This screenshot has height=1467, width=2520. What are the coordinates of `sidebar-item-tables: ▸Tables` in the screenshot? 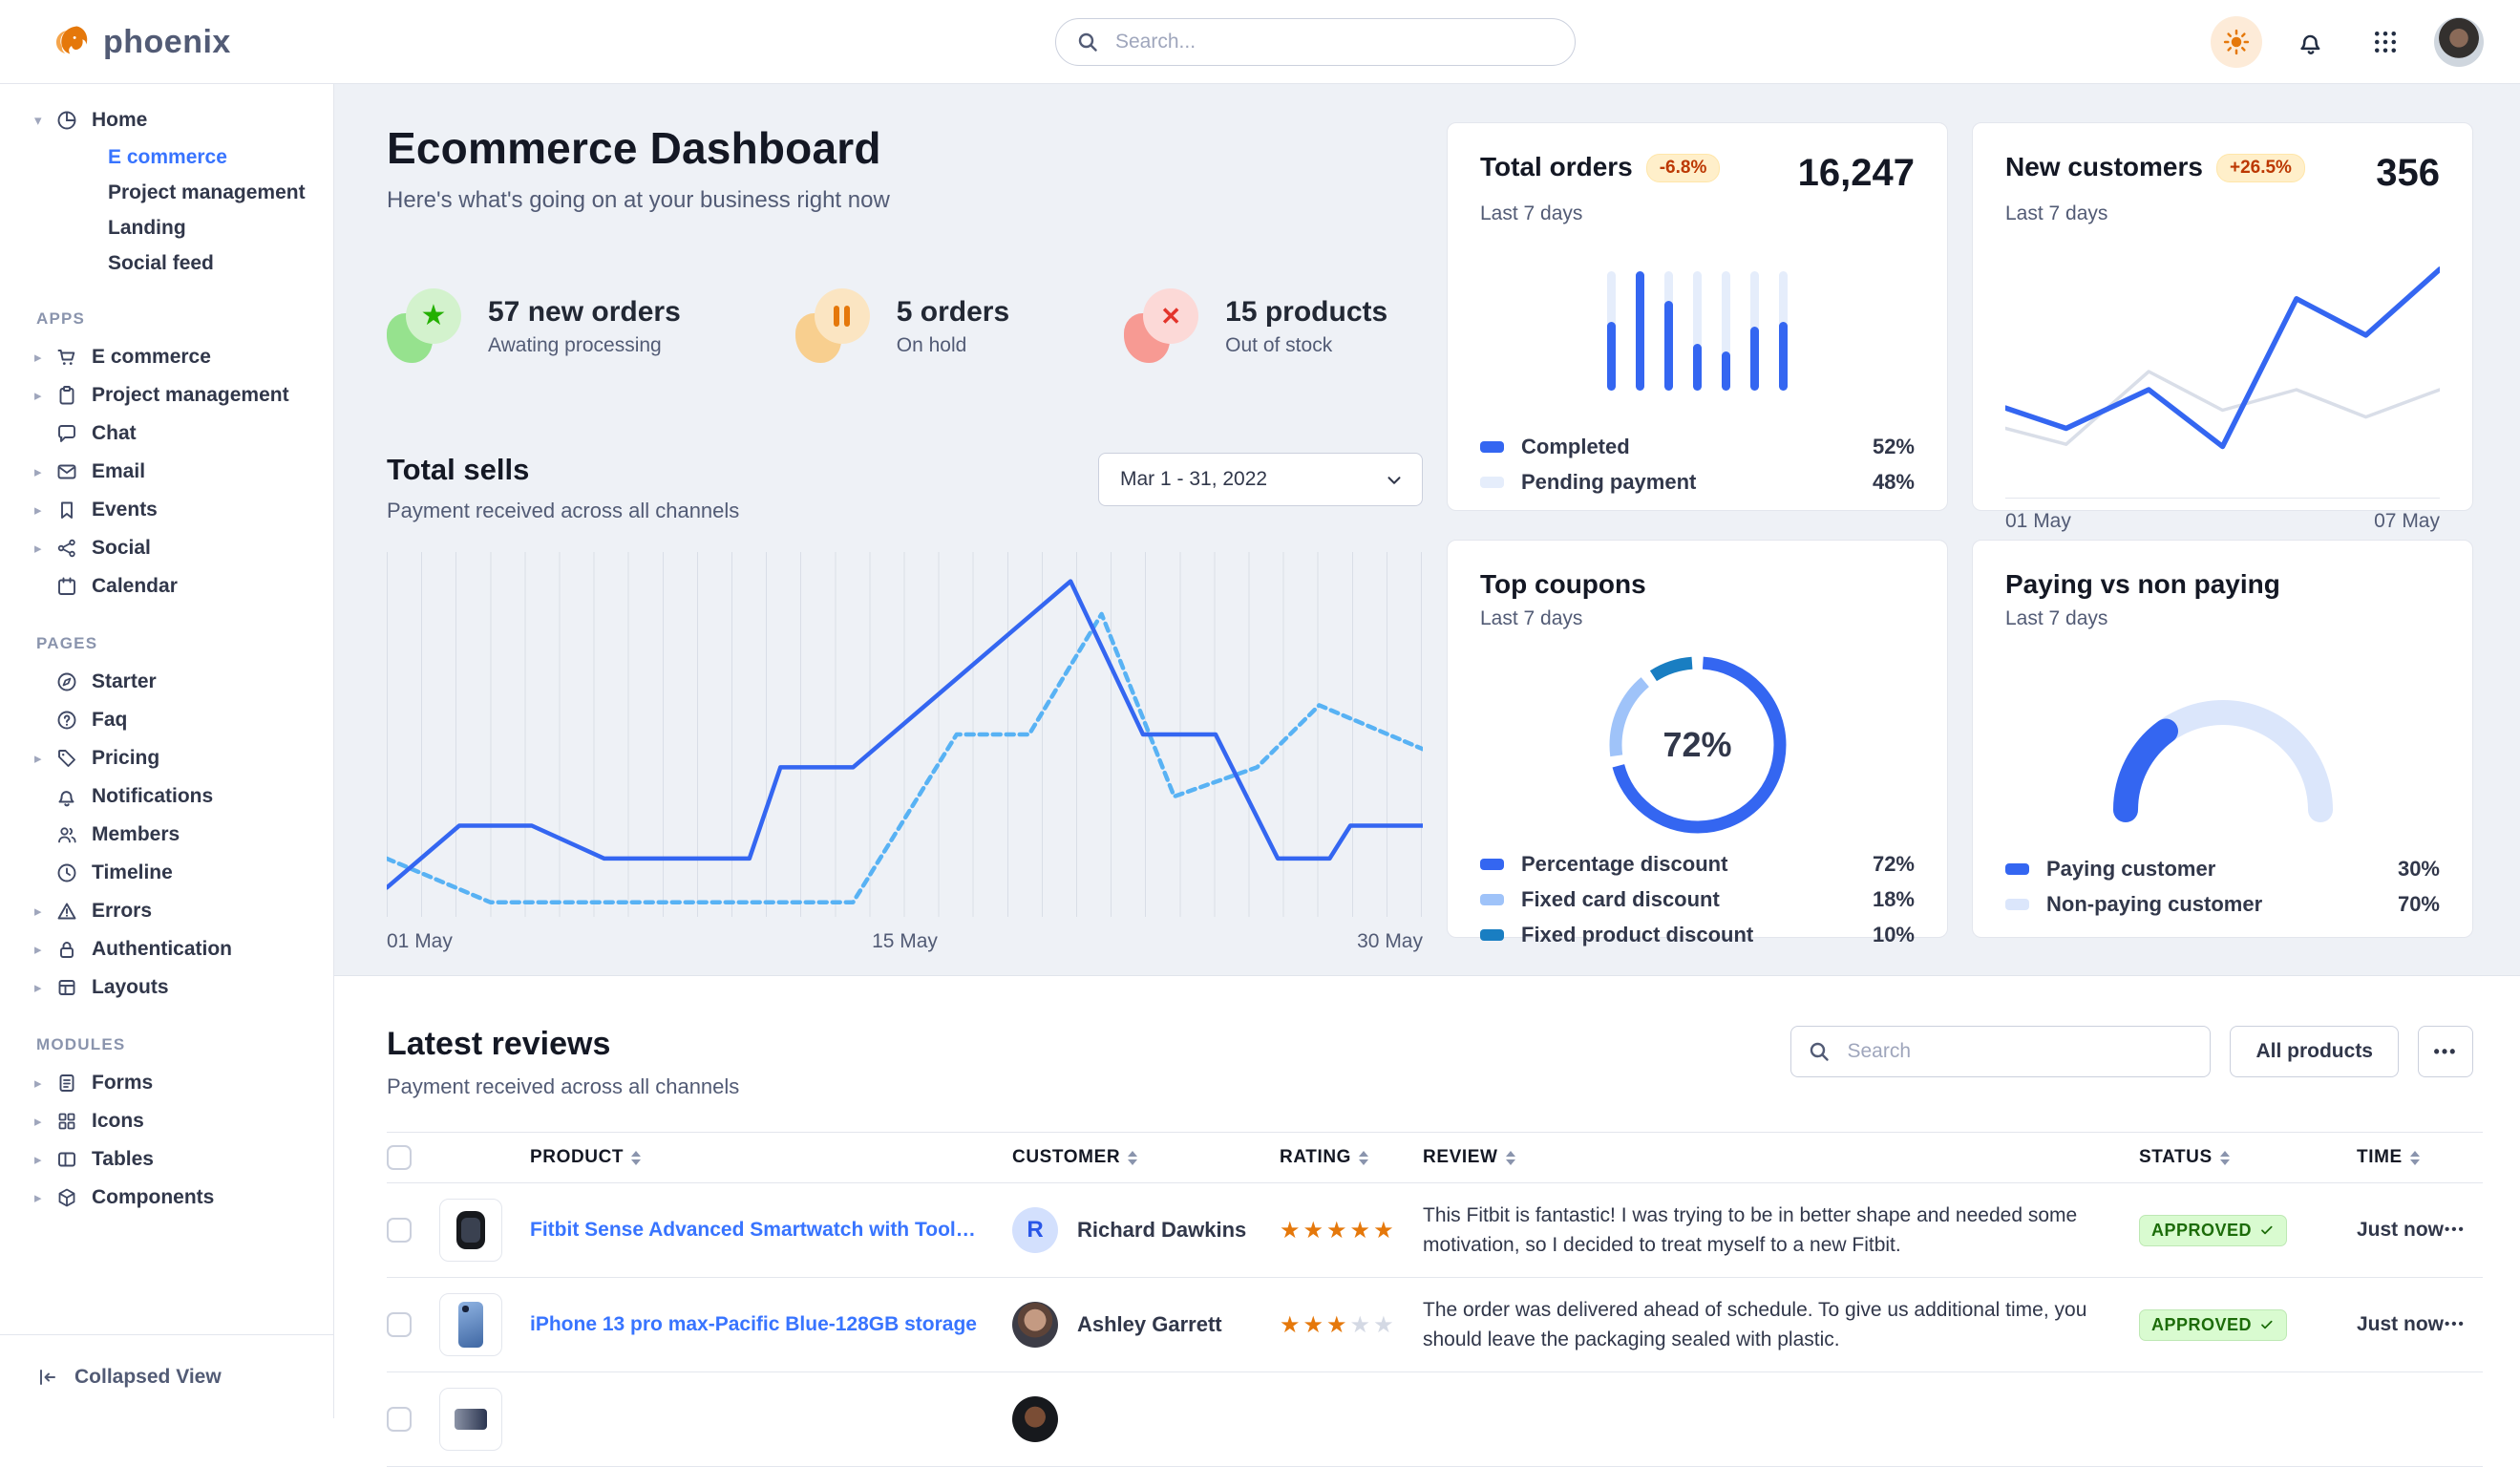 It's located at (166, 1160).